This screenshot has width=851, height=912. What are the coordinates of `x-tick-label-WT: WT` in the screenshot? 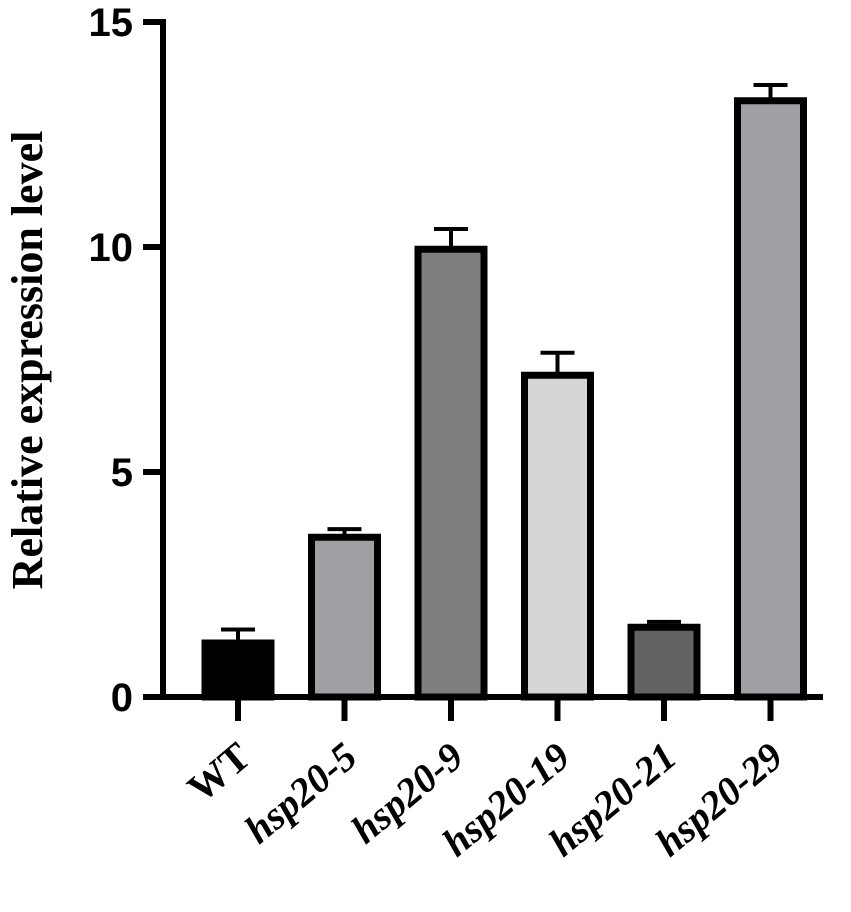 It's located at (219, 772).